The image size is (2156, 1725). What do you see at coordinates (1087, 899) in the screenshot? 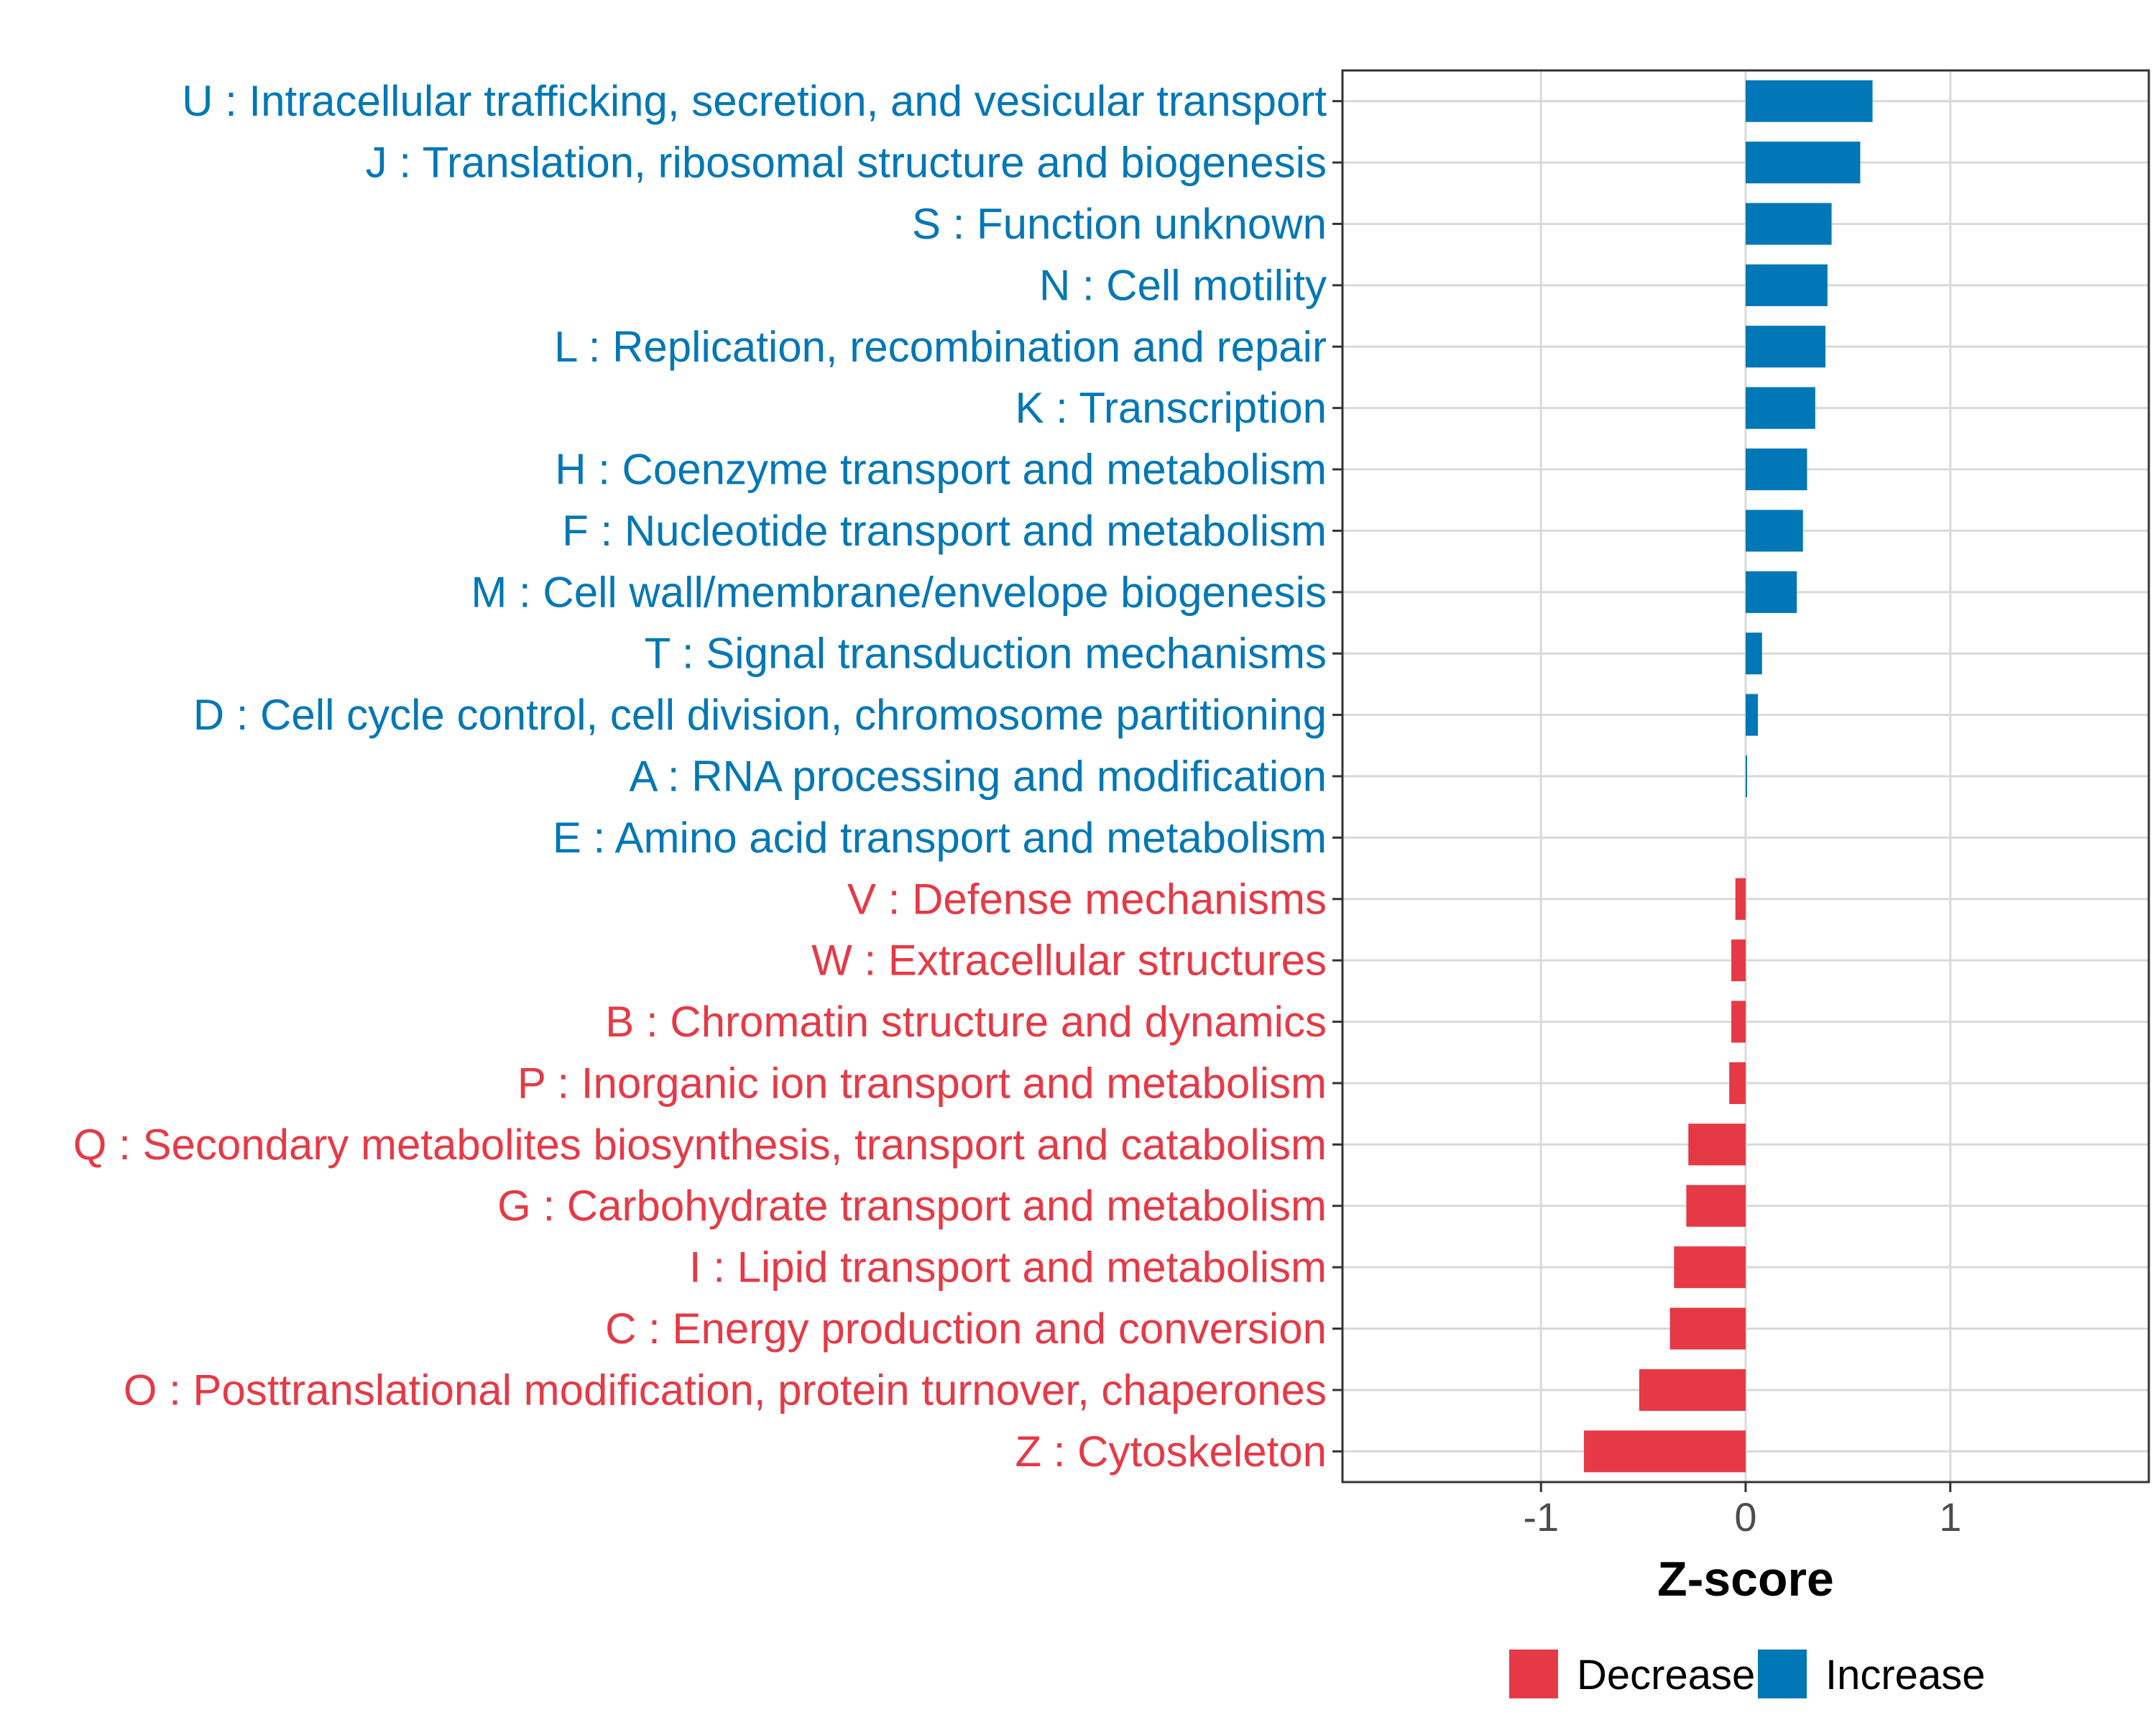
I see `y-tick-label: V : Defense mechanisms` at bounding box center [1087, 899].